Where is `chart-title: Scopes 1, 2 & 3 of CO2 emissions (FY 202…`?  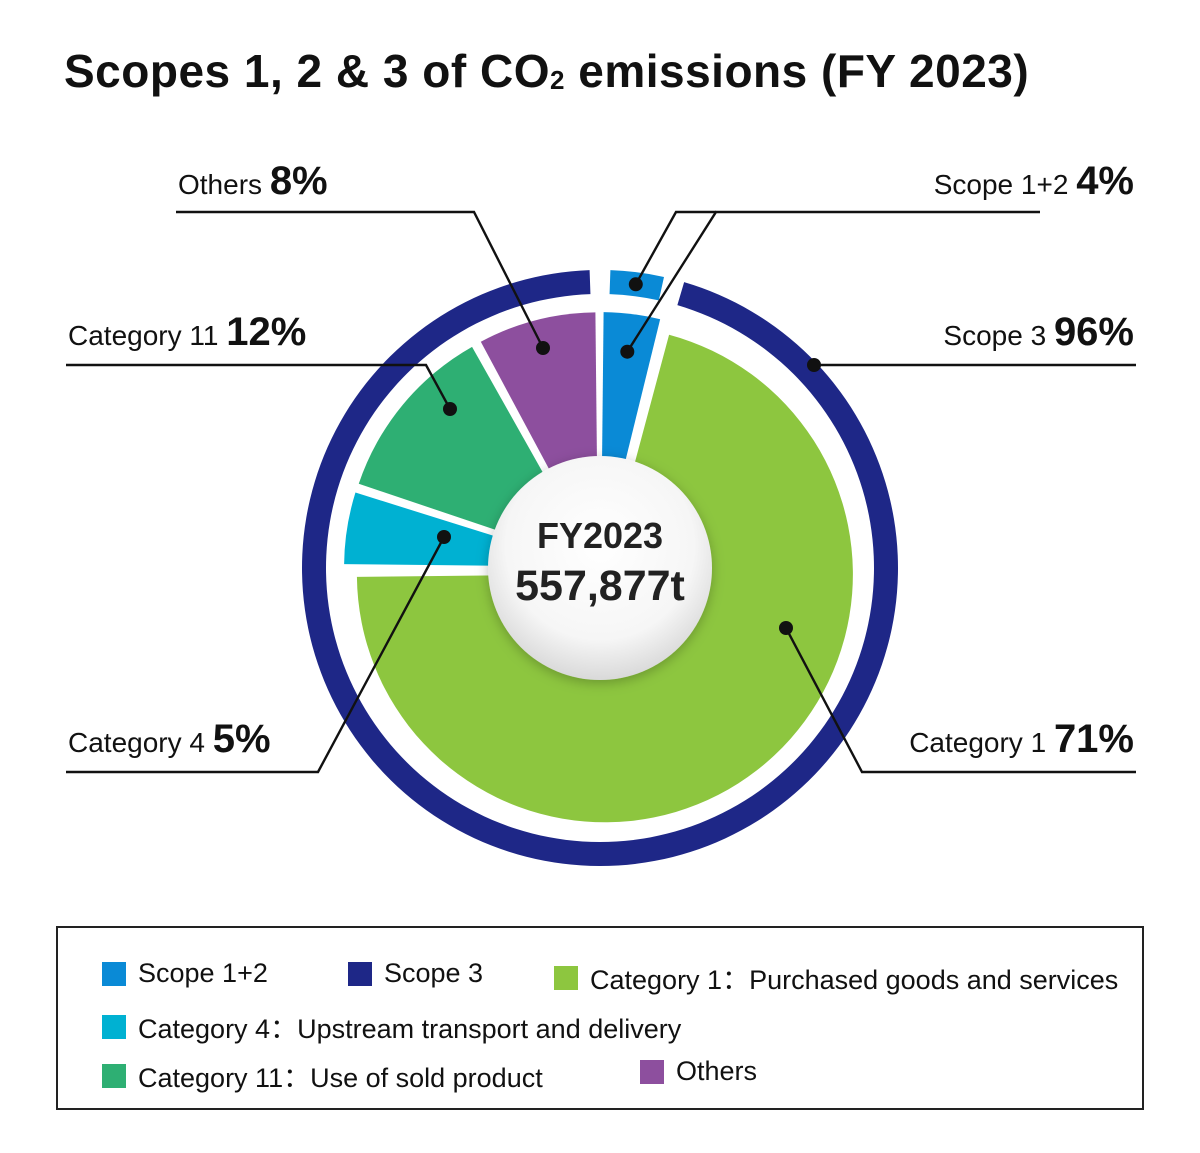 chart-title: Scopes 1, 2 & 3 of CO2 emissions (FY 202… is located at coordinates (546, 71).